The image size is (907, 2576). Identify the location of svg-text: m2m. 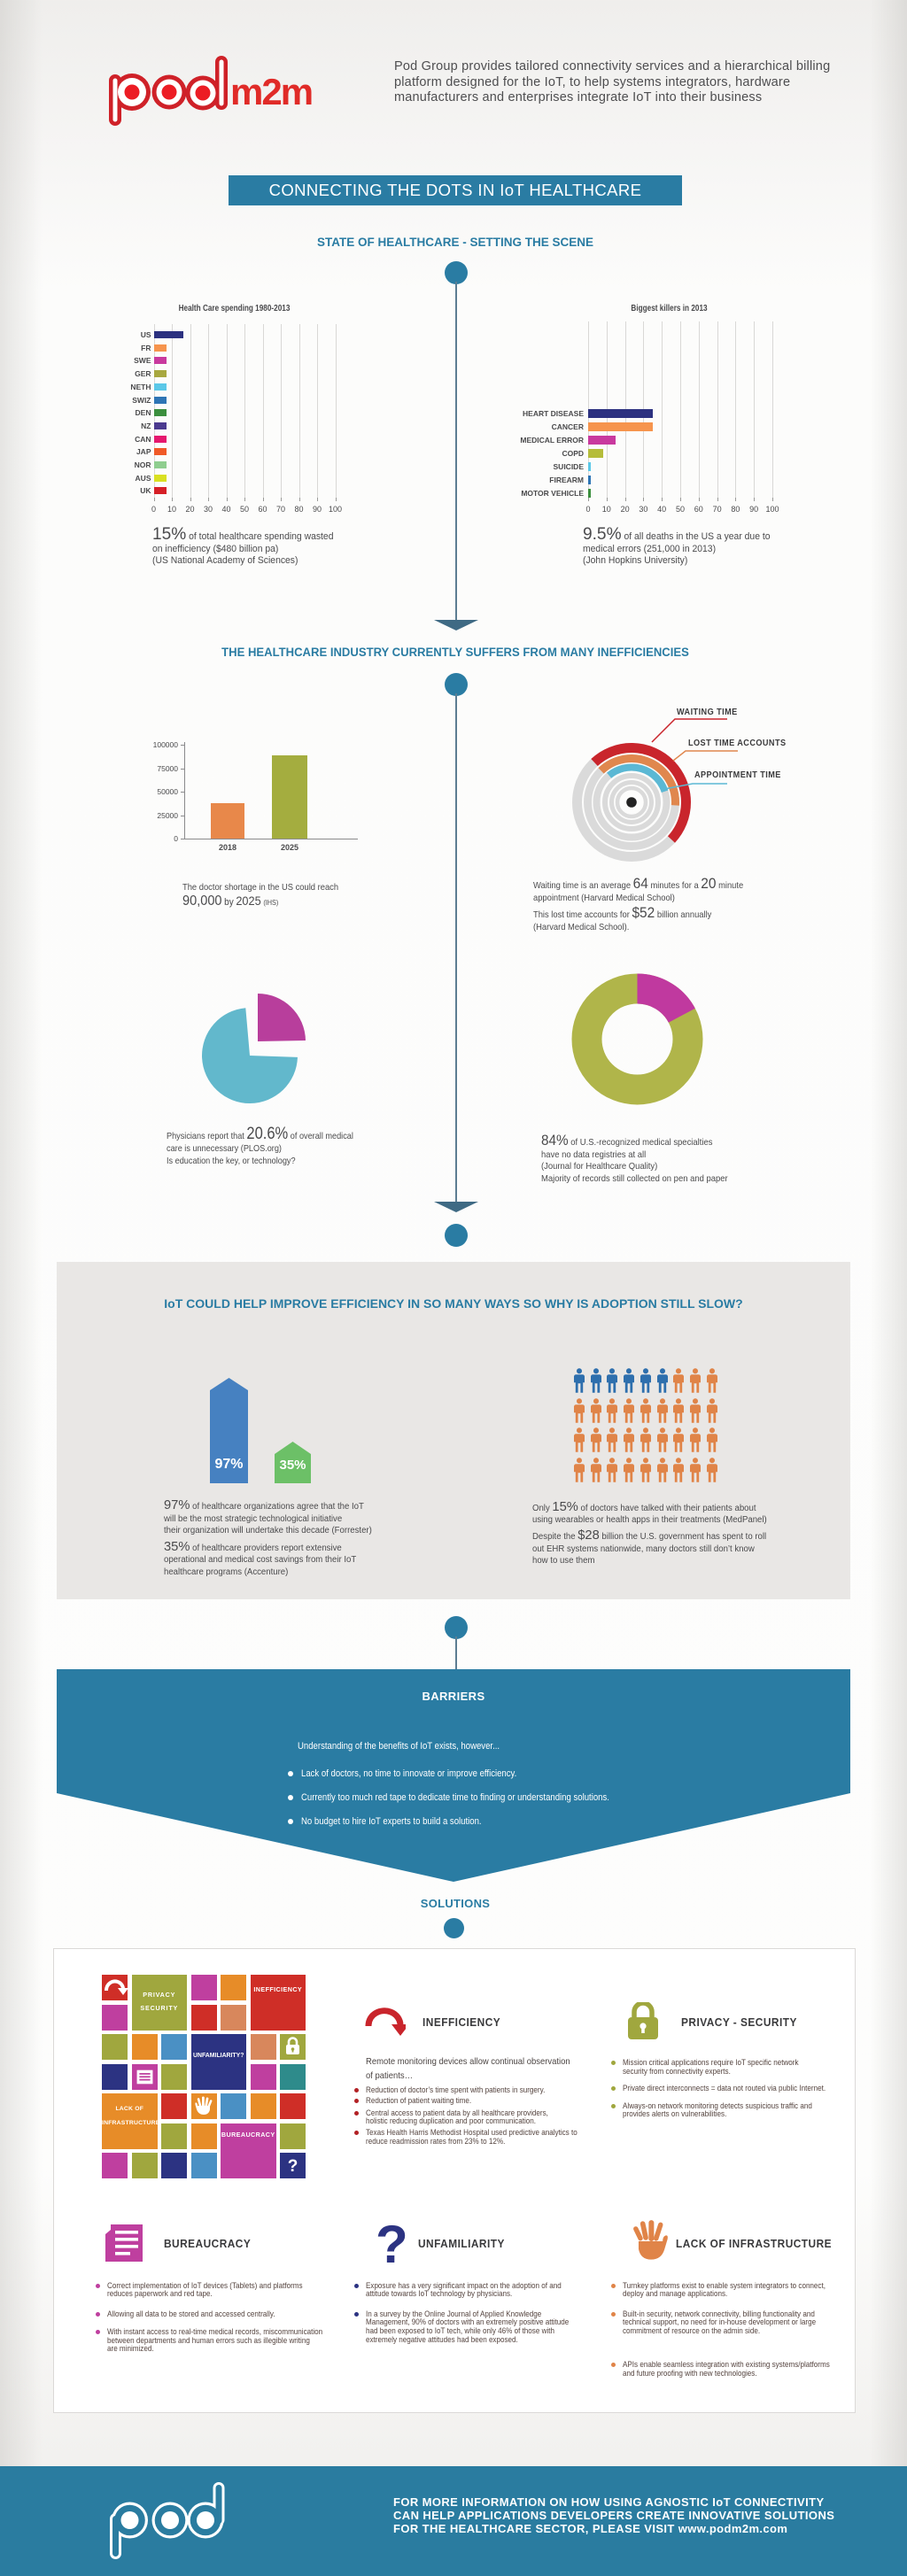
(271, 91).